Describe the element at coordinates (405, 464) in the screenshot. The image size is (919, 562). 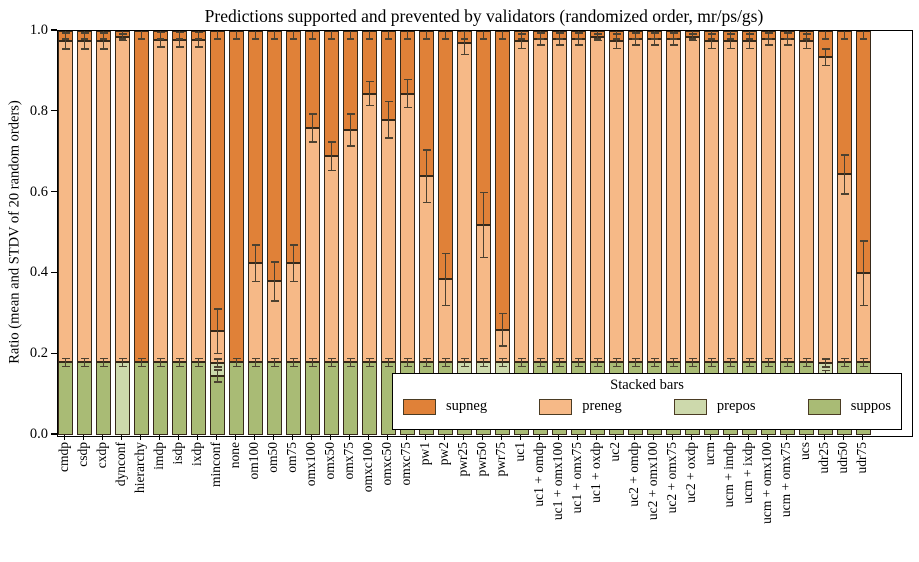
I see `x-tick-label: omxc75` at that location.